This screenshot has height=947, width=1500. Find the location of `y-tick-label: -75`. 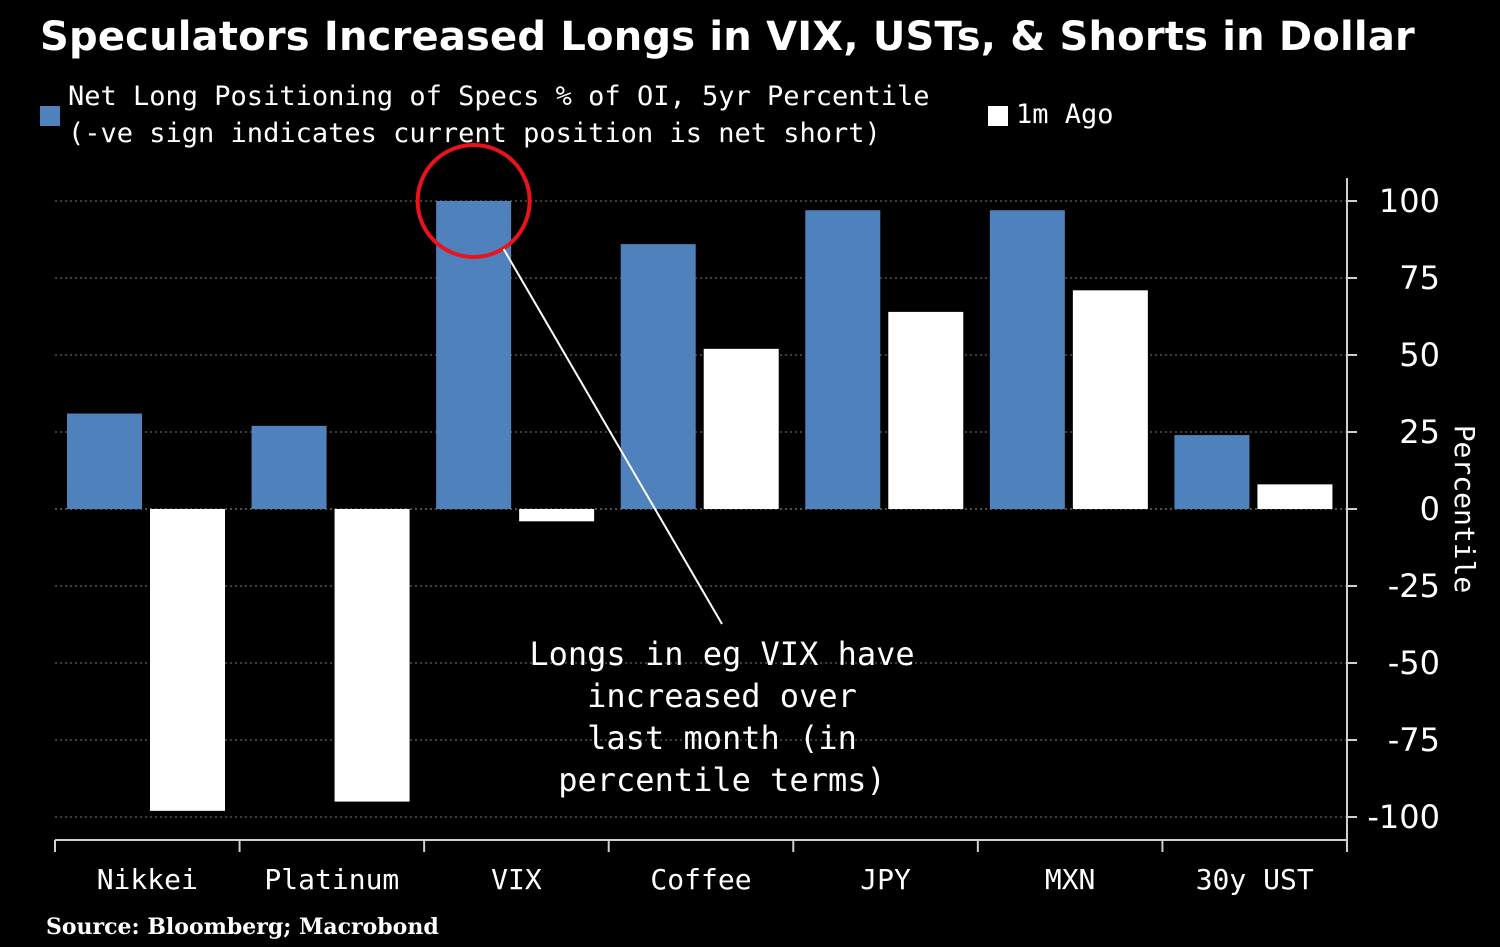

y-tick-label: -75 is located at coordinates (1414, 740).